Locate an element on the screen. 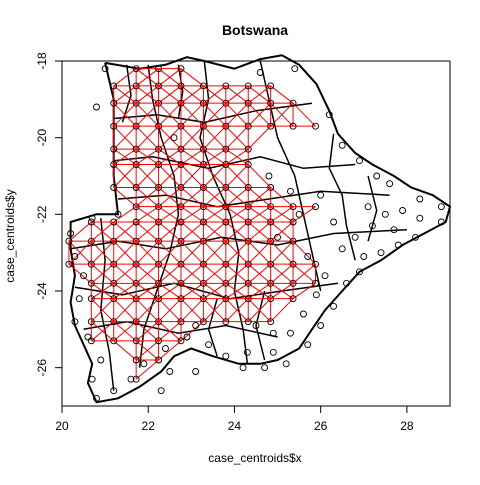 Image resolution: width=480 pixels, height=485 pixels. y-tick-label: -24 is located at coordinates (42, 291).